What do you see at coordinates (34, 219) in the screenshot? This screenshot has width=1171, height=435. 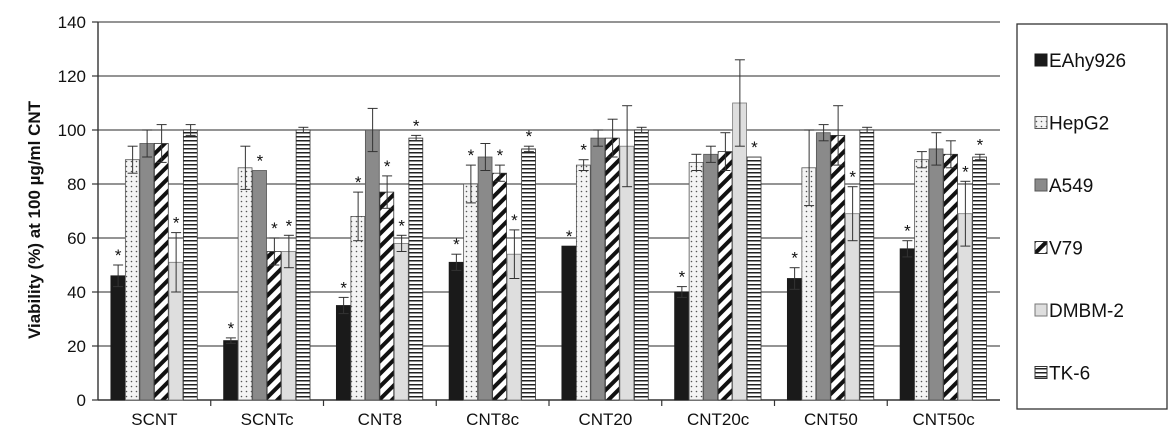 I see `y-axis-title: Viability (%) at 100 µg/ml CNT` at bounding box center [34, 219].